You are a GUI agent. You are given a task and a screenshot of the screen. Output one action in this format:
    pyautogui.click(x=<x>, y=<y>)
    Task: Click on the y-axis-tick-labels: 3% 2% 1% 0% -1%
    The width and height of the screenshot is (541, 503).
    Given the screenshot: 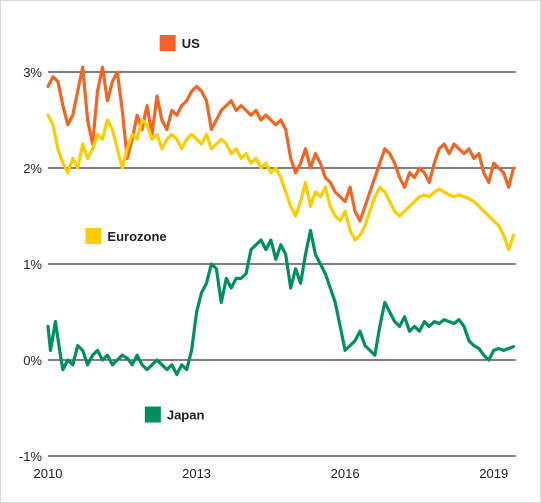 What is the action you would take?
    pyautogui.click(x=31, y=264)
    